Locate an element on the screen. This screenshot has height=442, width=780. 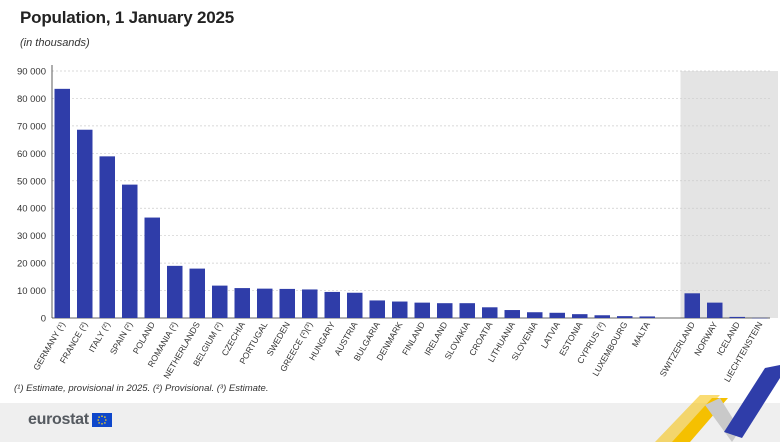
y-tick-label: 60 000 is located at coordinates (31, 154).